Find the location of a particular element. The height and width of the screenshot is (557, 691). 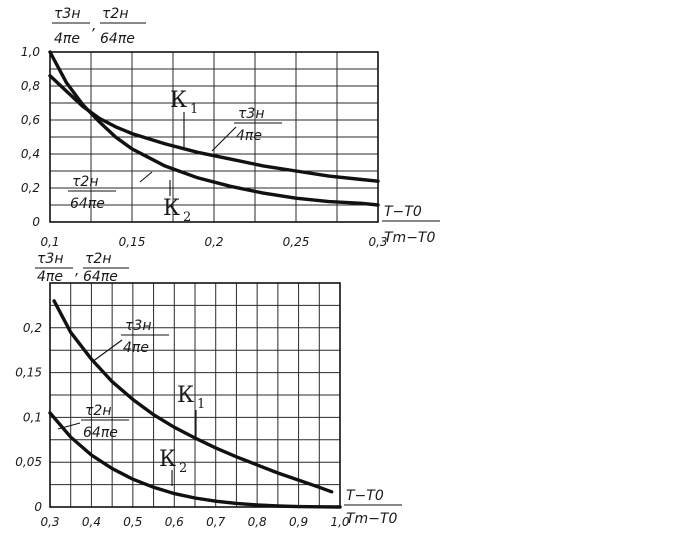

plot-frame is located at coordinates (214, 137).